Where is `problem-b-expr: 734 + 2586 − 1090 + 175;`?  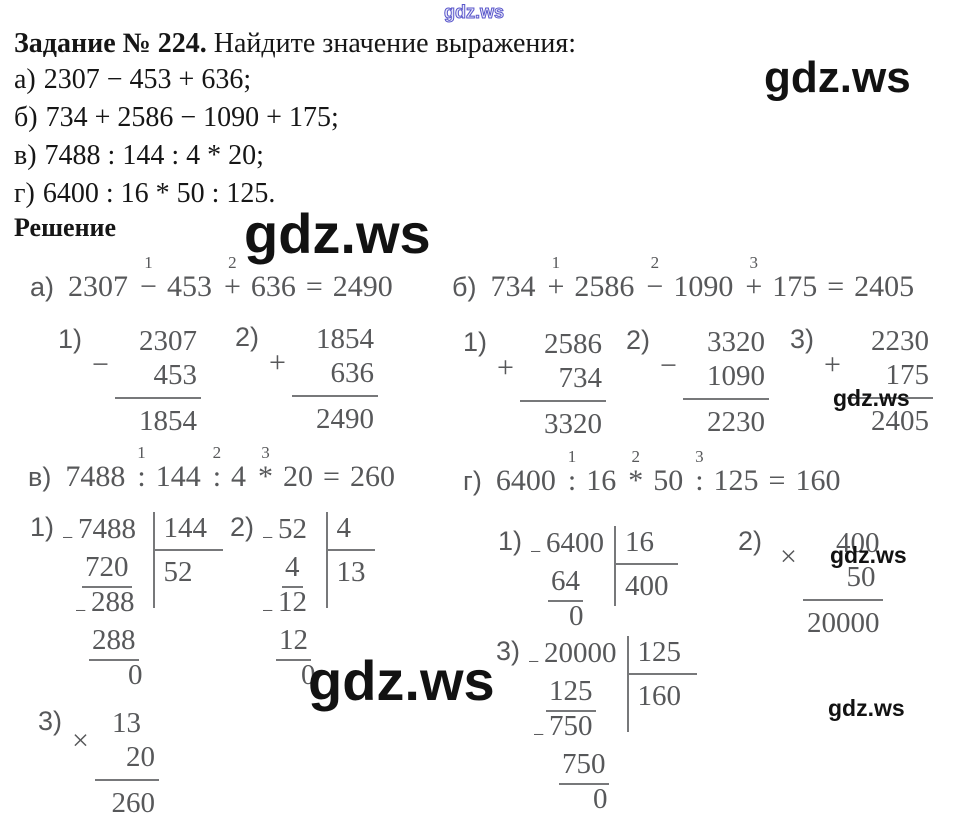 problem-b-expr: 734 + 2586 − 1090 + 175; is located at coordinates (192, 117).